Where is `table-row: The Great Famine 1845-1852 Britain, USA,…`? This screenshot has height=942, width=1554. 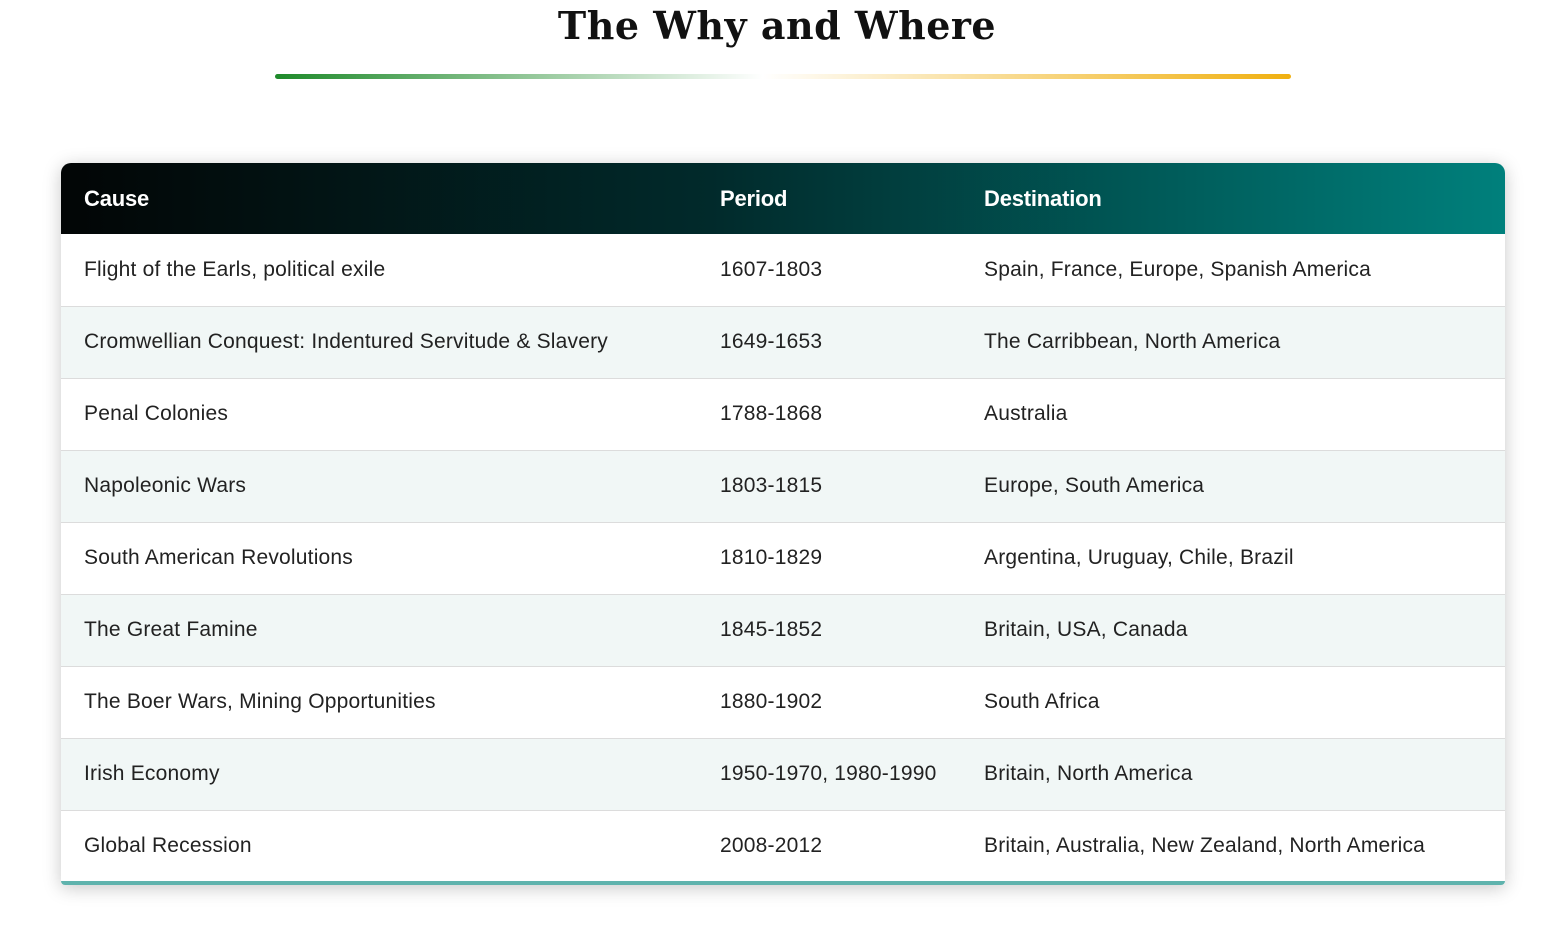
table-row: The Great Famine 1845-1852 Britain, USA,… is located at coordinates (783, 630).